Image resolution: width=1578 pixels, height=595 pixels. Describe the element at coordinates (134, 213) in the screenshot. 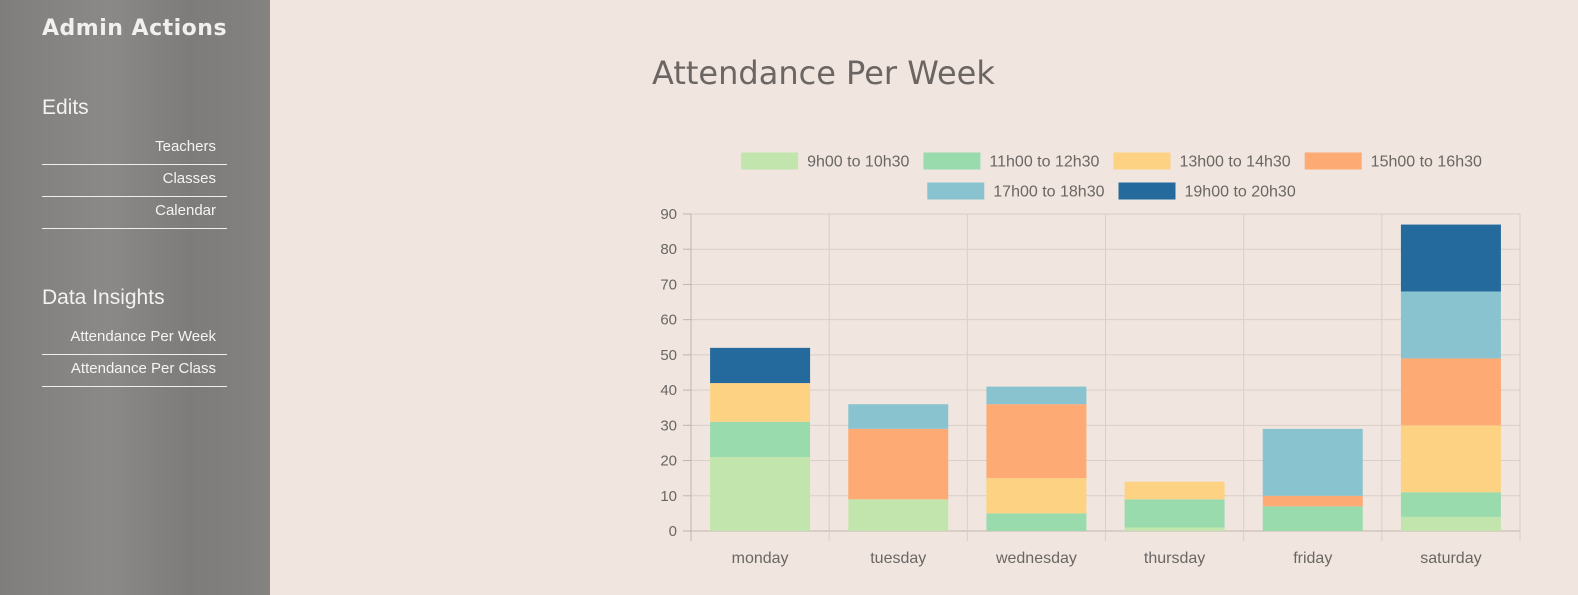

I see `nav-item-calendar: Calendar` at that location.